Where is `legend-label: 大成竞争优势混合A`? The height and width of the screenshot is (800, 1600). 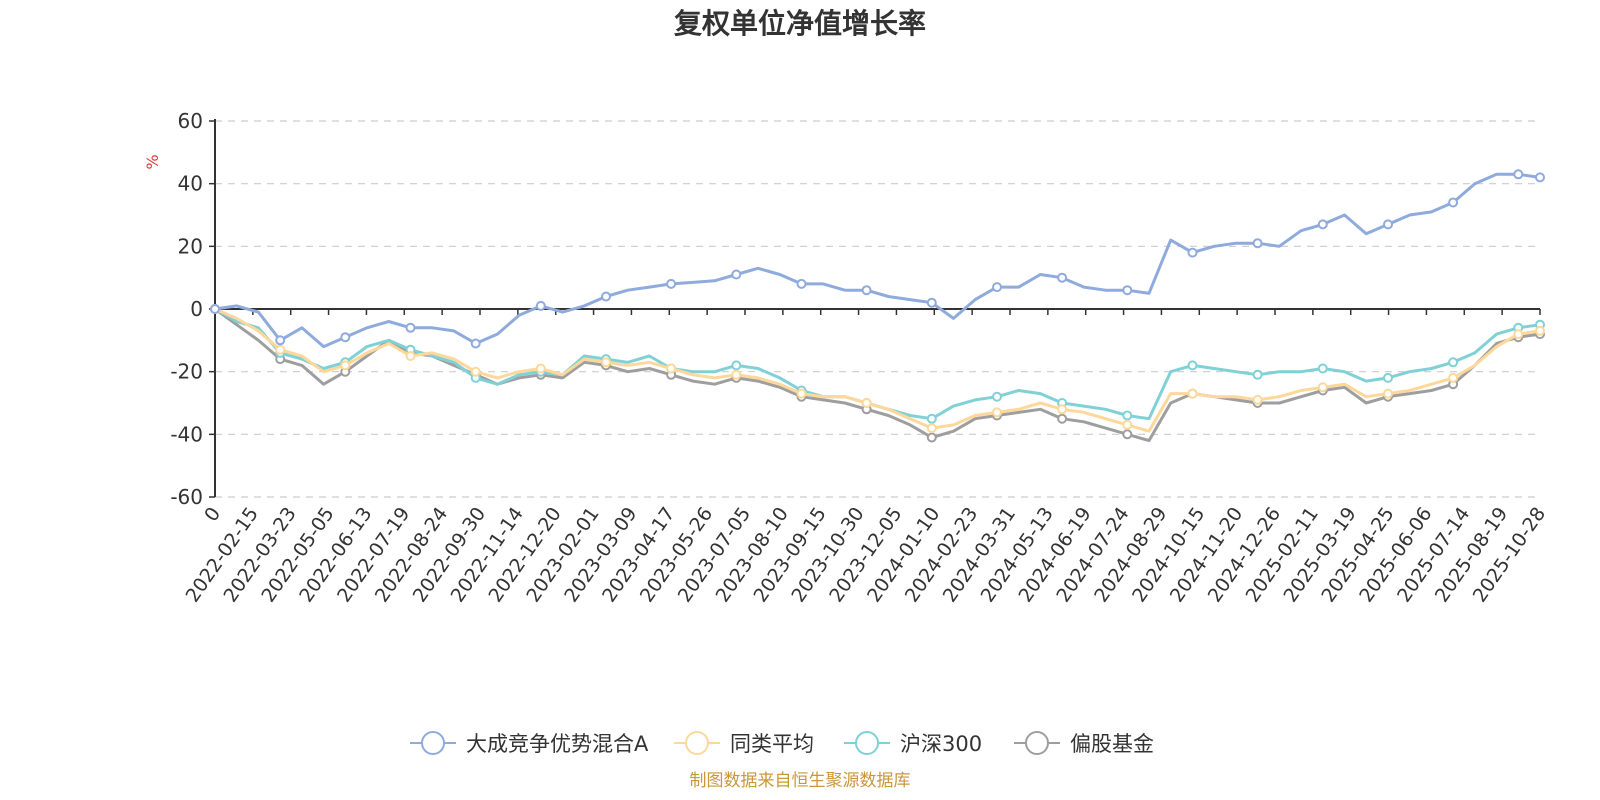 legend-label: 大成竞争优势混合A is located at coordinates (557, 744).